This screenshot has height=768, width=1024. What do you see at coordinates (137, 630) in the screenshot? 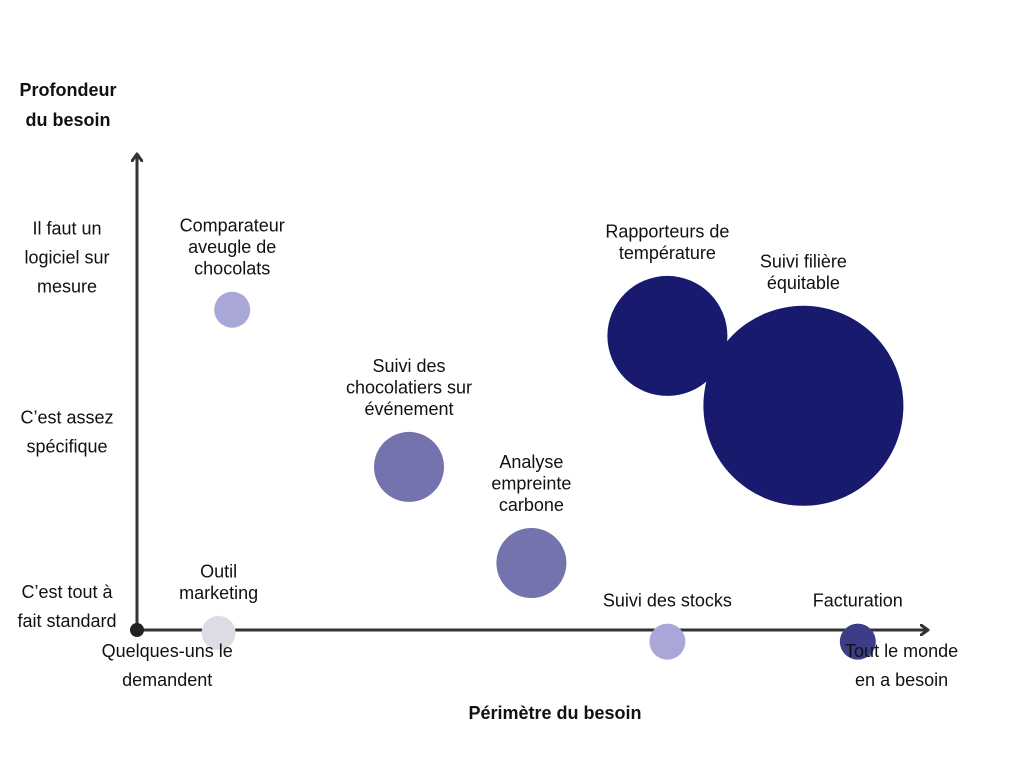
I see `axis-origin-dot` at bounding box center [137, 630].